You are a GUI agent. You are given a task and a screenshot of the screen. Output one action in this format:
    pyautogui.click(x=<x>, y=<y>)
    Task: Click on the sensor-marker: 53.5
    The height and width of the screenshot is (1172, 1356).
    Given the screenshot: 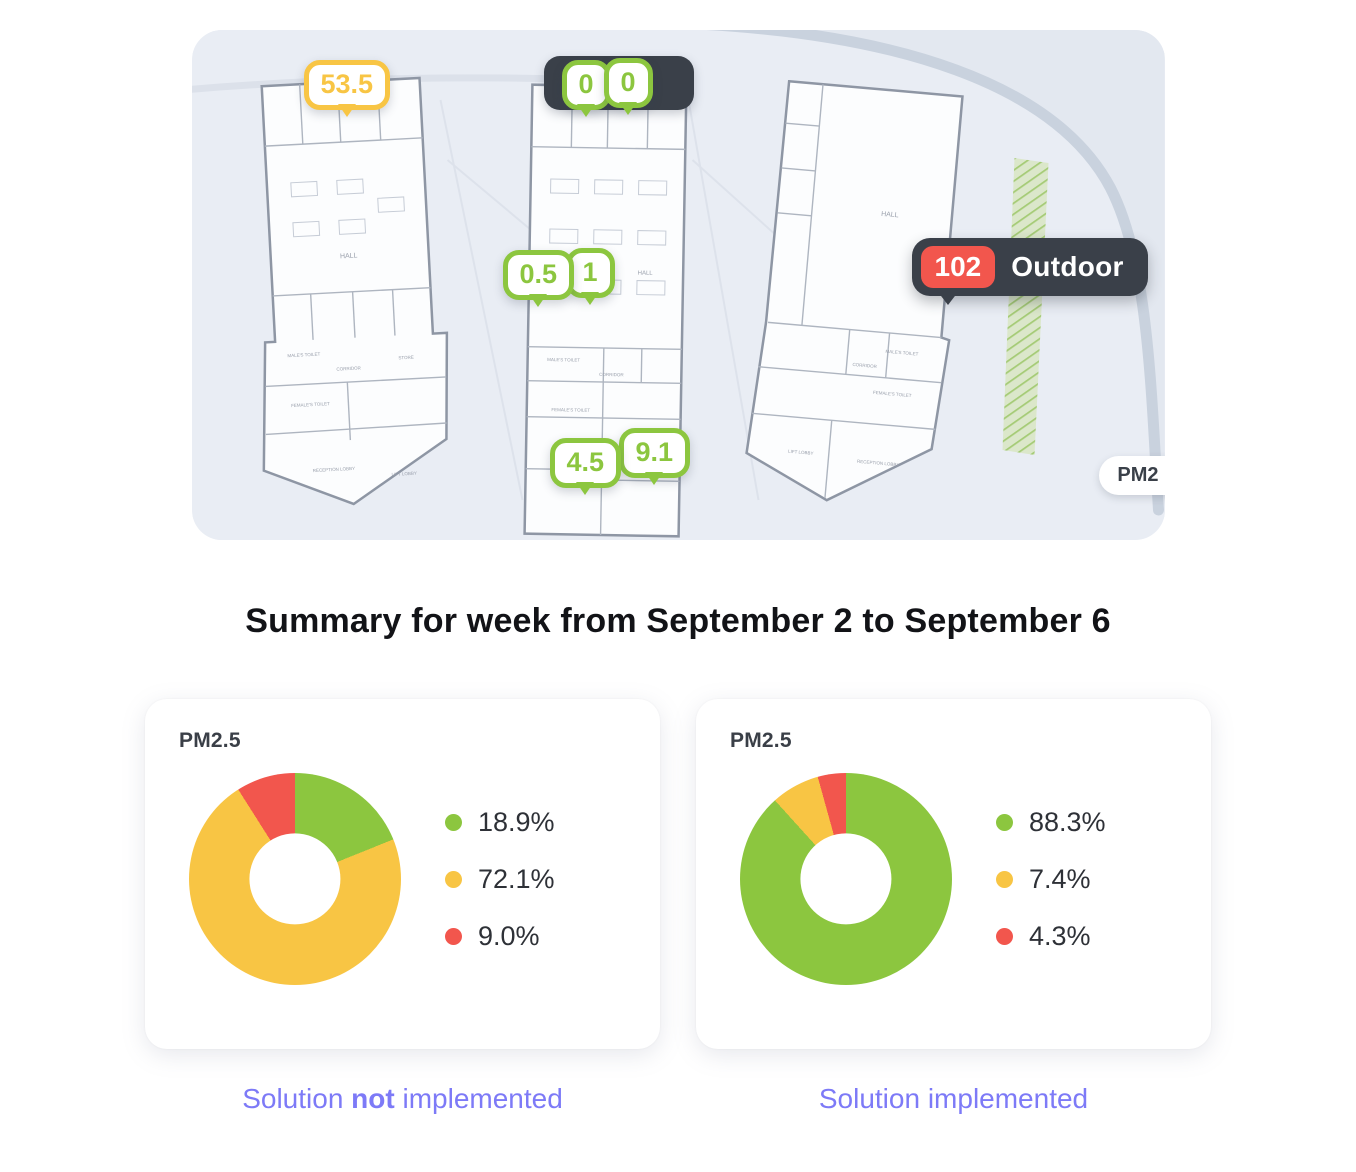 What is the action you would take?
    pyautogui.click(x=347, y=85)
    